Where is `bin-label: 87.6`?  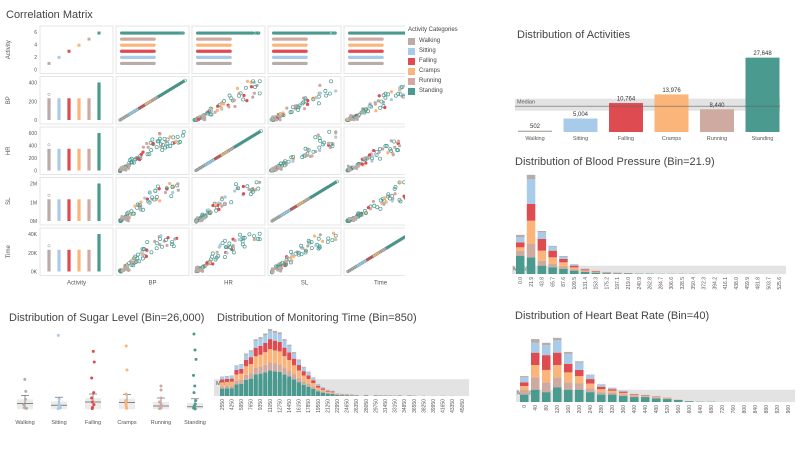
bin-label: 87.6 is located at coordinates (564, 282).